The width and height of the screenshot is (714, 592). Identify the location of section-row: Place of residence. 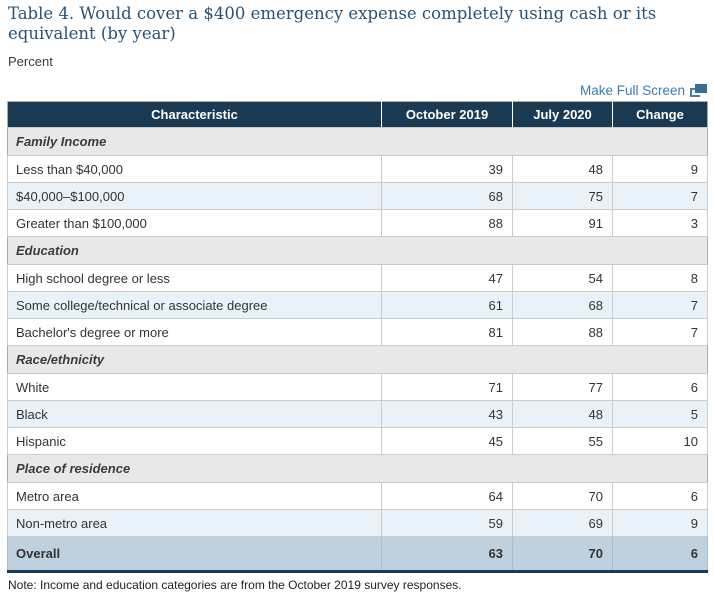
(357, 469).